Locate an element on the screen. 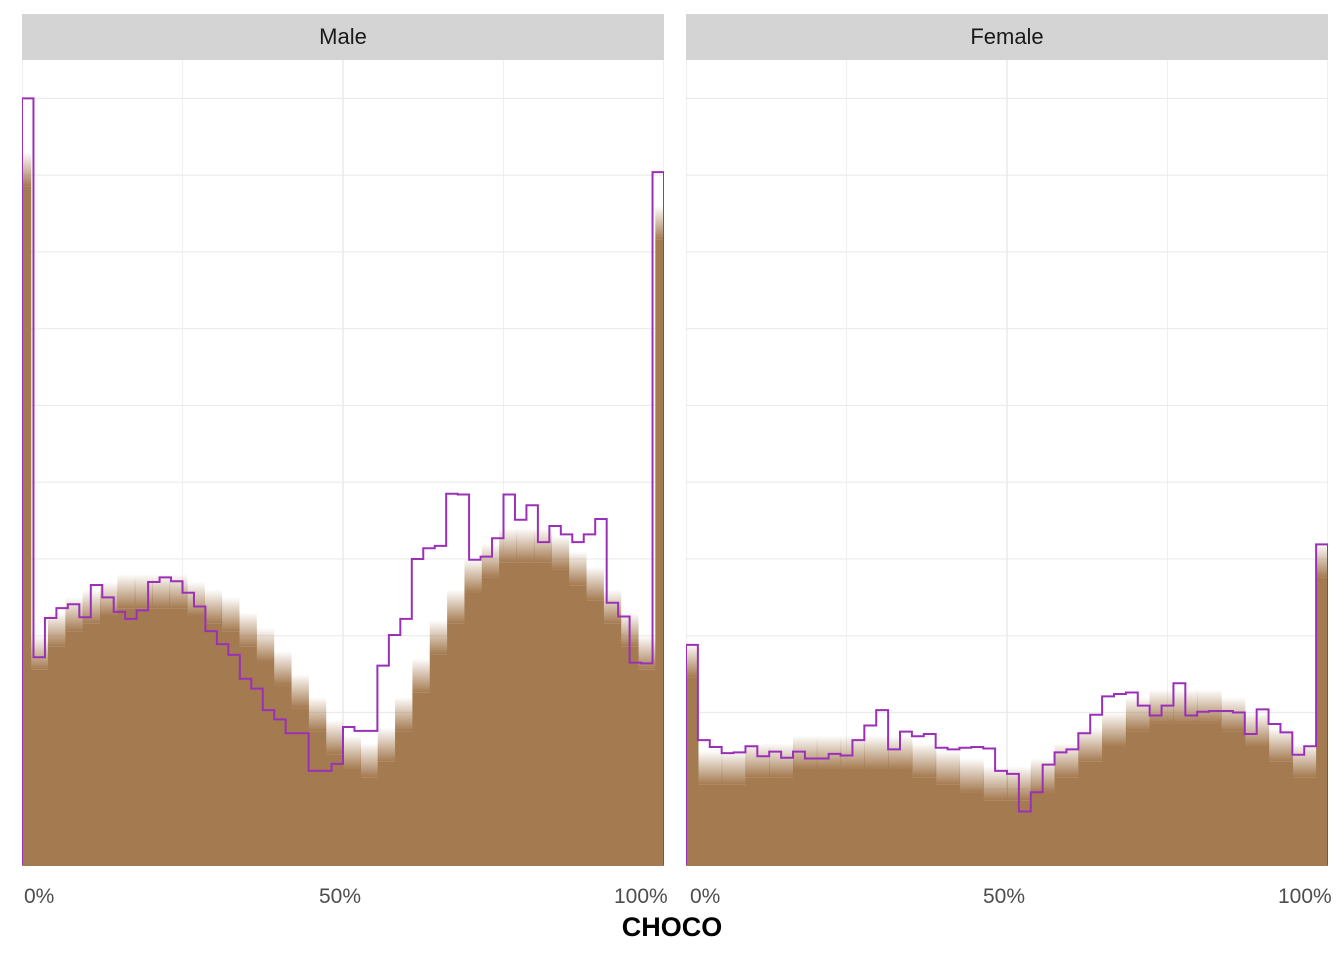 This screenshot has width=1344, height=960. facet-label-female: Female is located at coordinates (1007, 36).